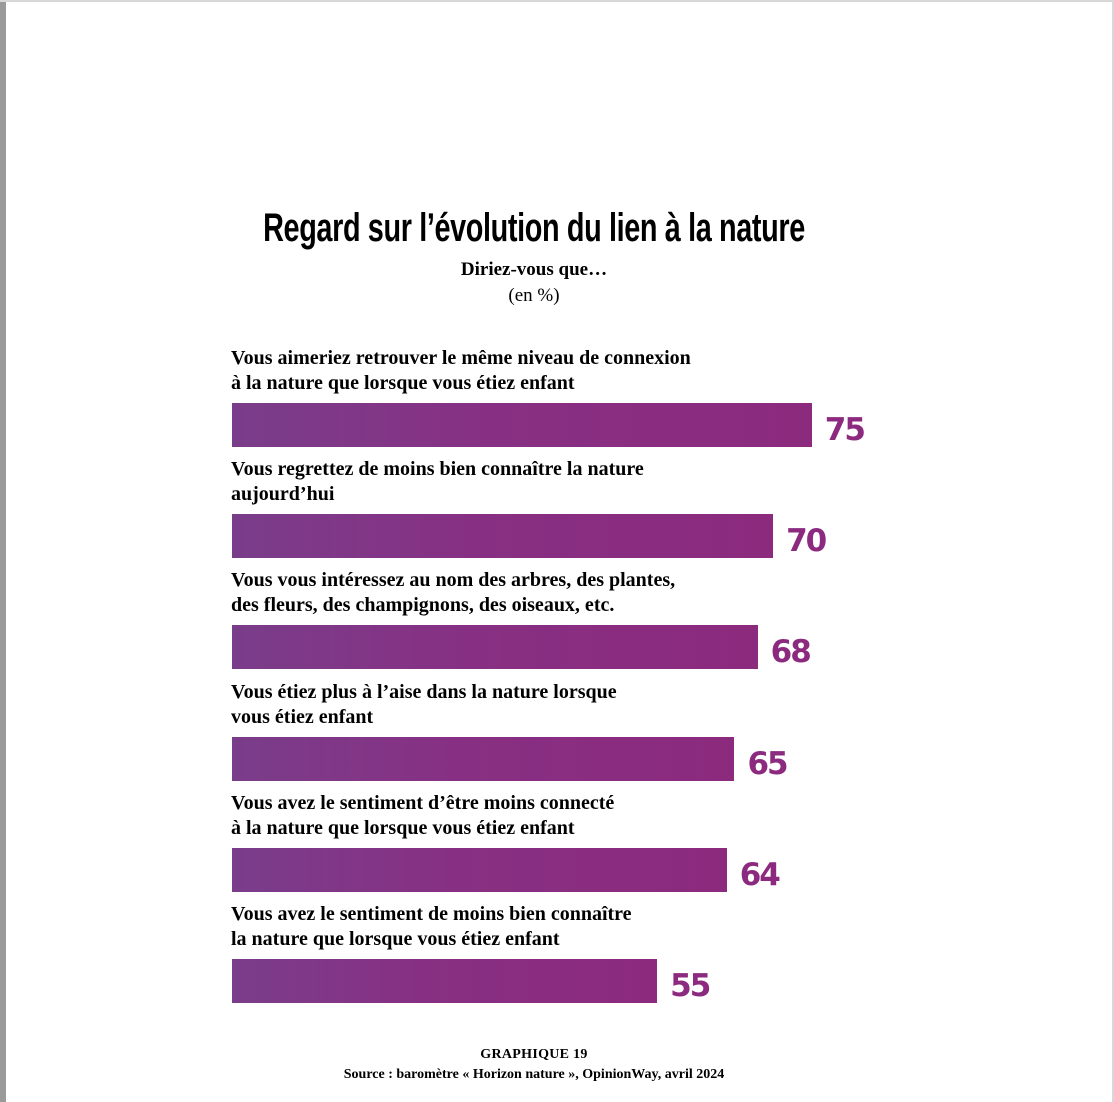 This screenshot has height=1102, width=1114. I want to click on bar-value-label: 64, so click(760, 874).